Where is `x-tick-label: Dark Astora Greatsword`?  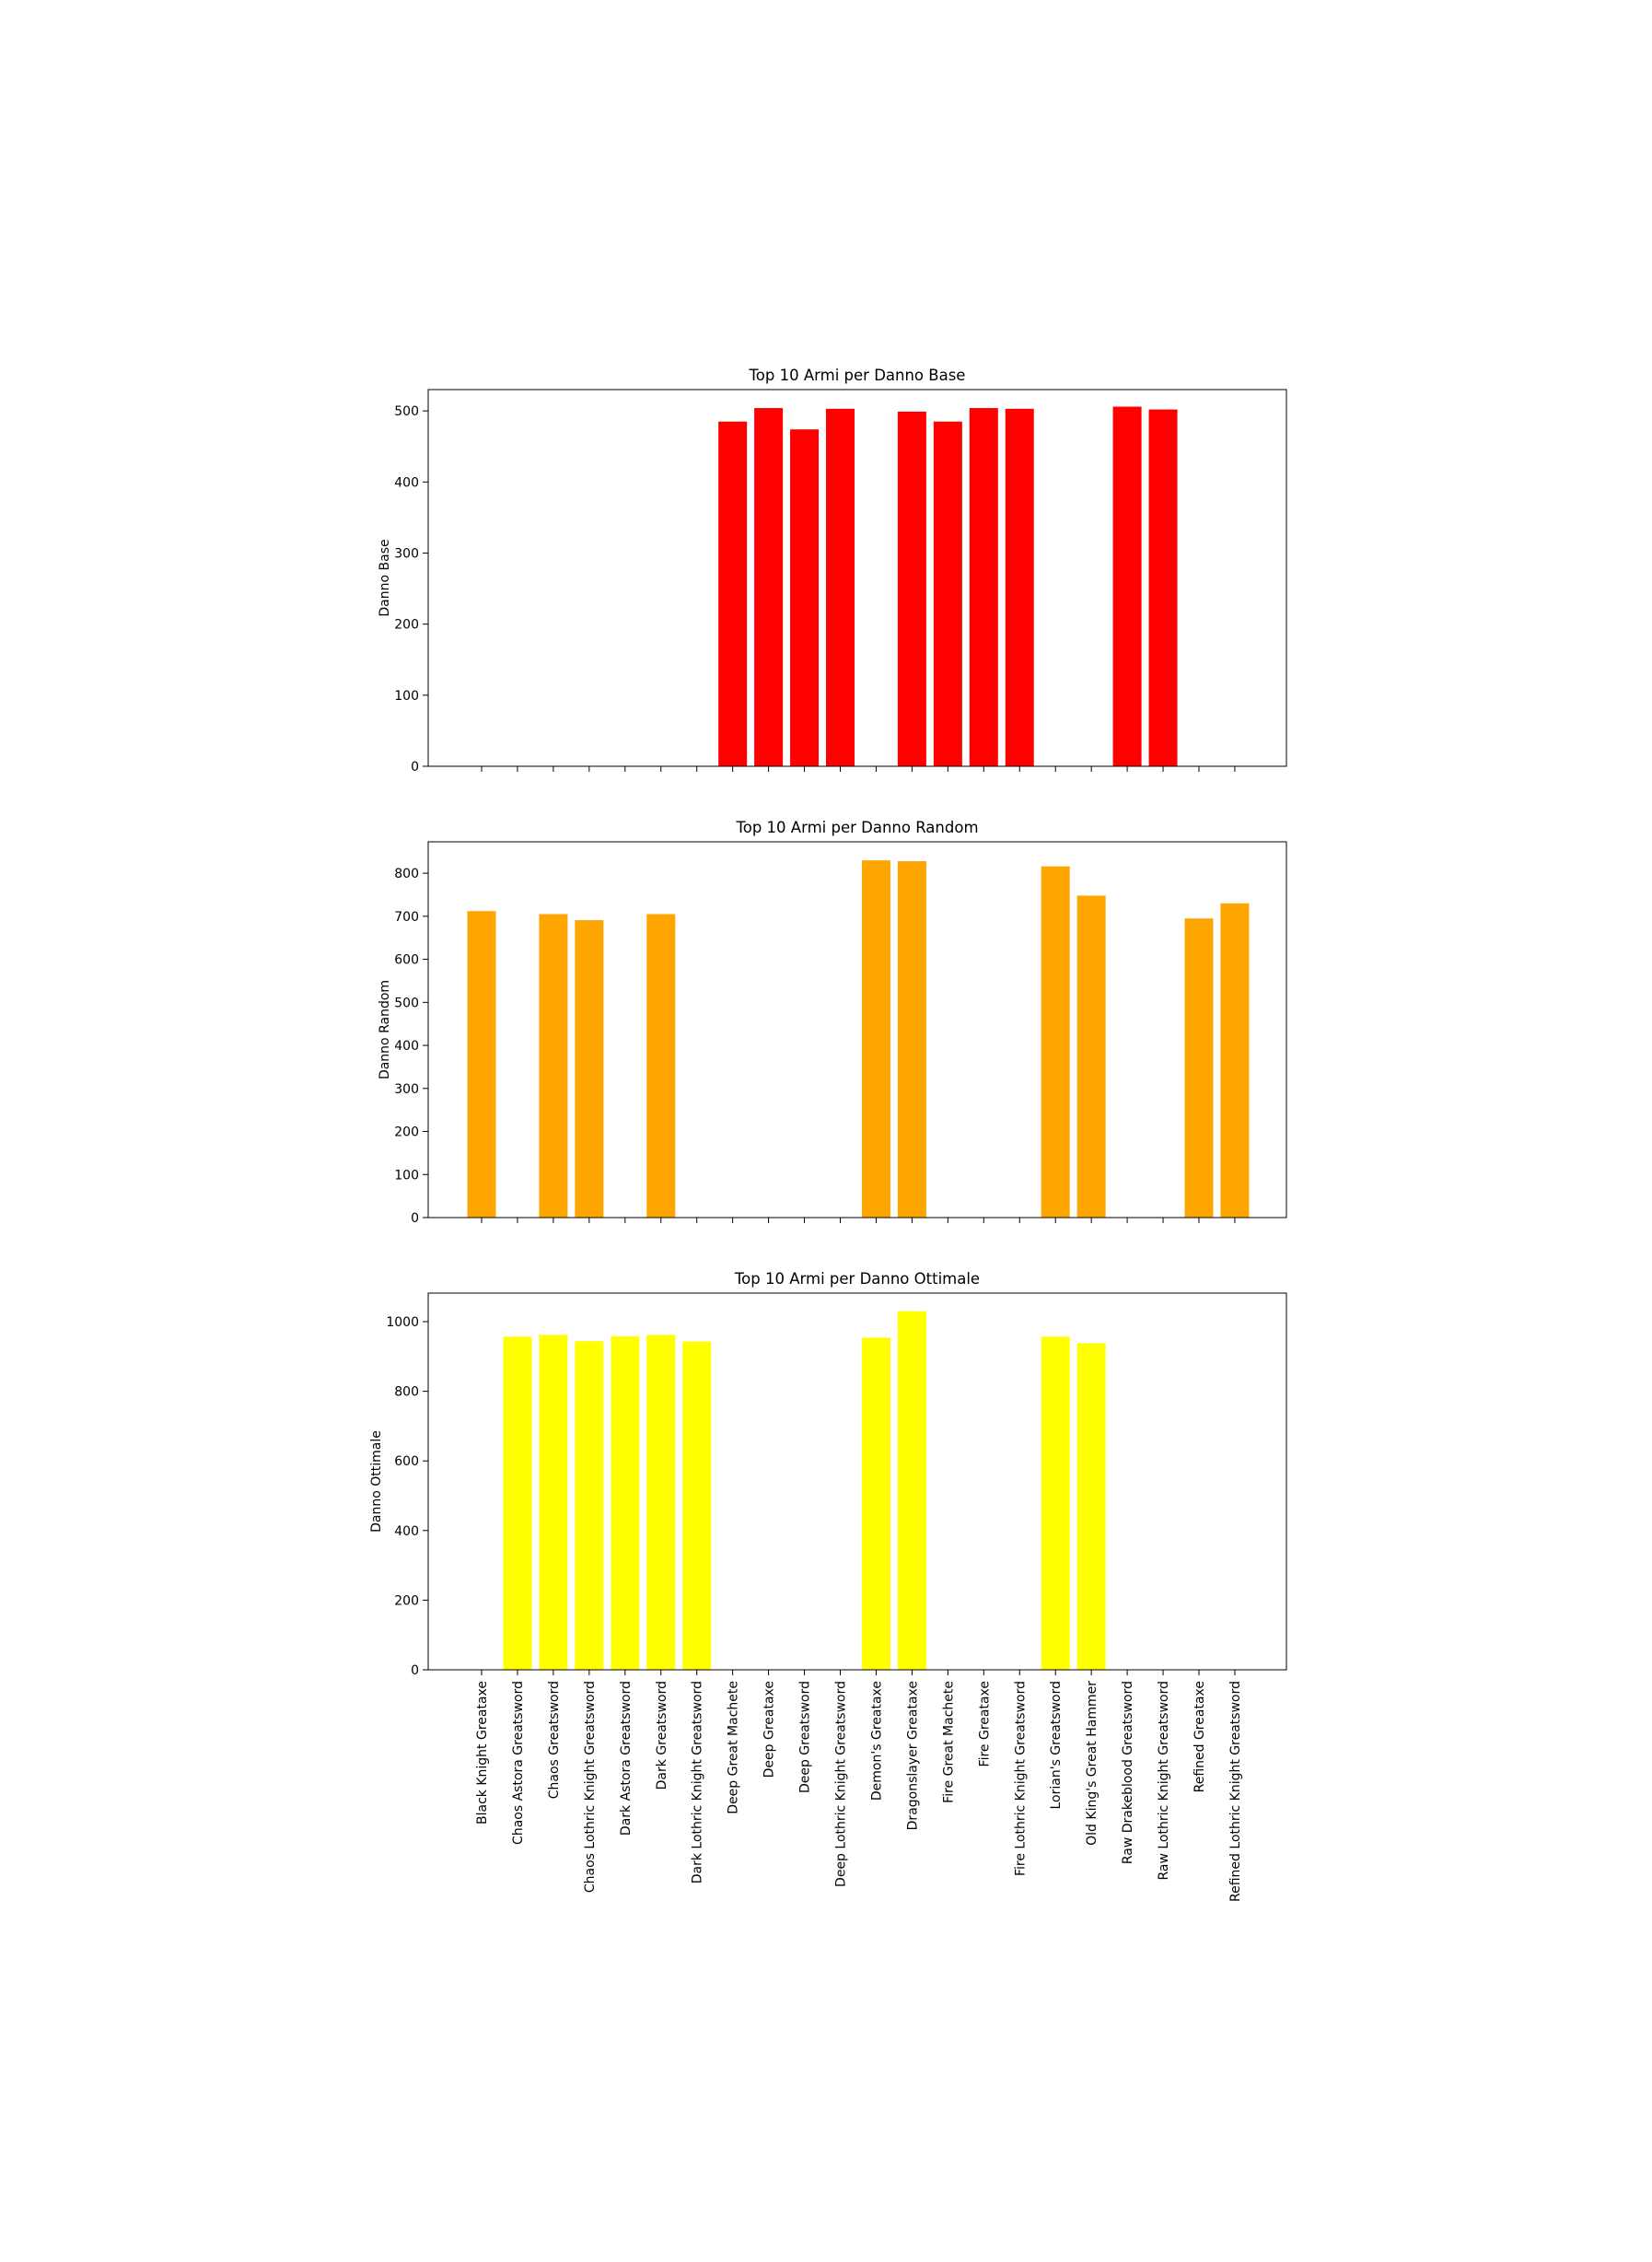 x-tick-label: Dark Astora Greatsword is located at coordinates (626, 1758).